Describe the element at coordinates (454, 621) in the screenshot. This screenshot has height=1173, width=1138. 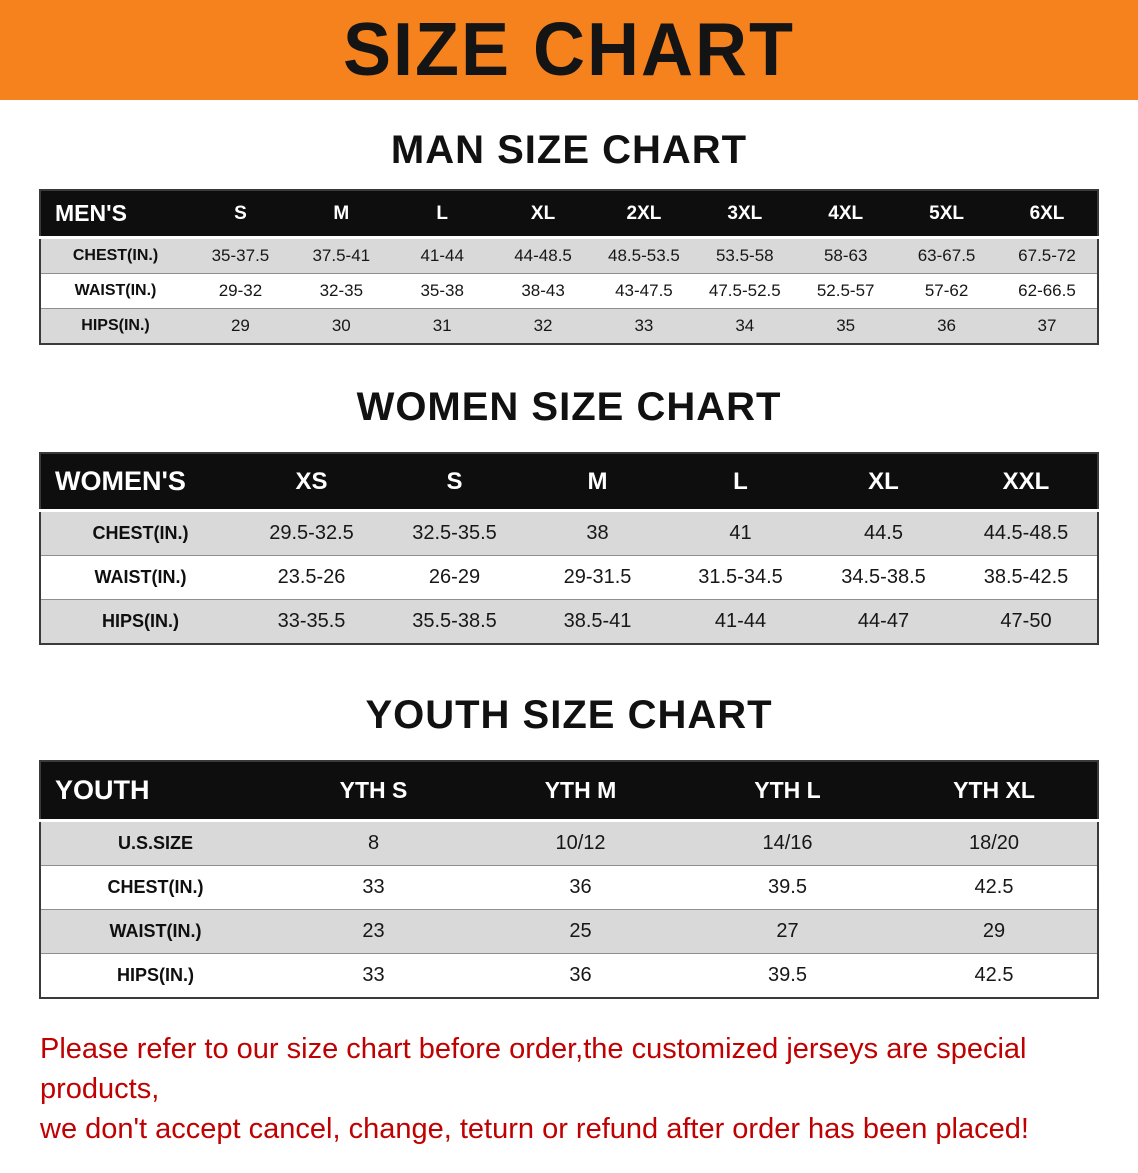
I see `table-cell: 35.5-38.5` at that location.